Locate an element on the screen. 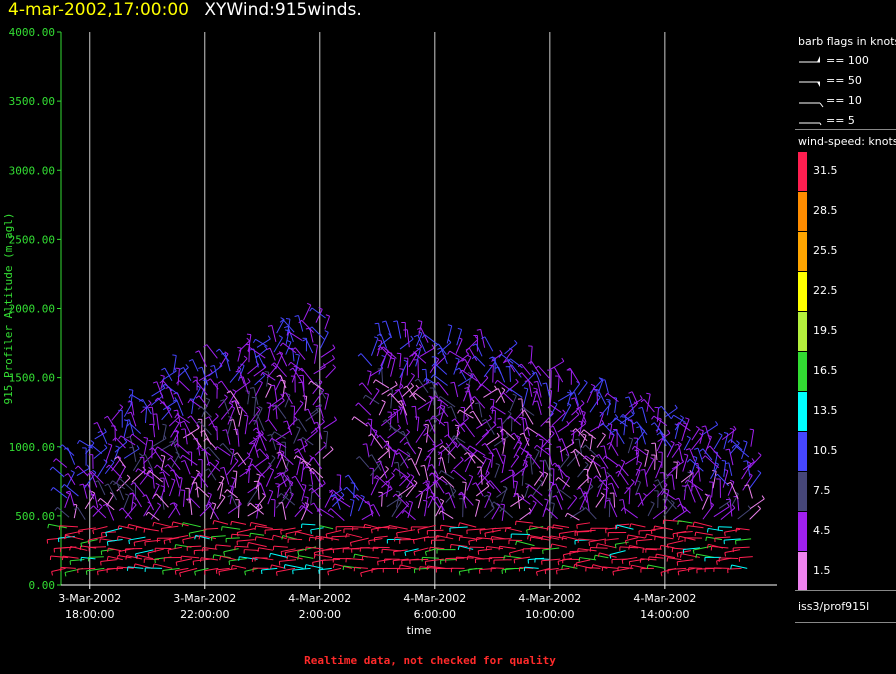 The height and width of the screenshot is (674, 896). quality-warning: Realtime data, not checked for quality is located at coordinates (430, 660).